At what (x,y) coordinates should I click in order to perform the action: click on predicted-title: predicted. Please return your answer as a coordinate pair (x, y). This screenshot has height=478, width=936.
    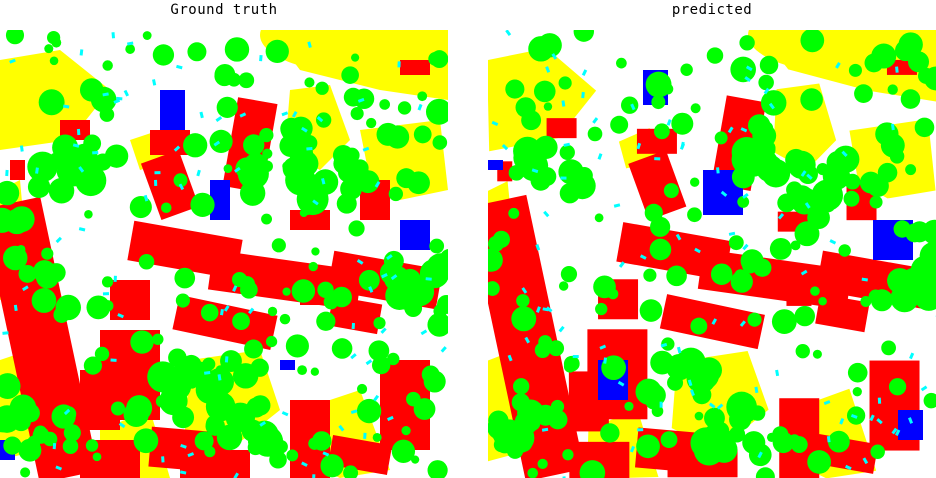
    Looking at the image, I should click on (712, 10).